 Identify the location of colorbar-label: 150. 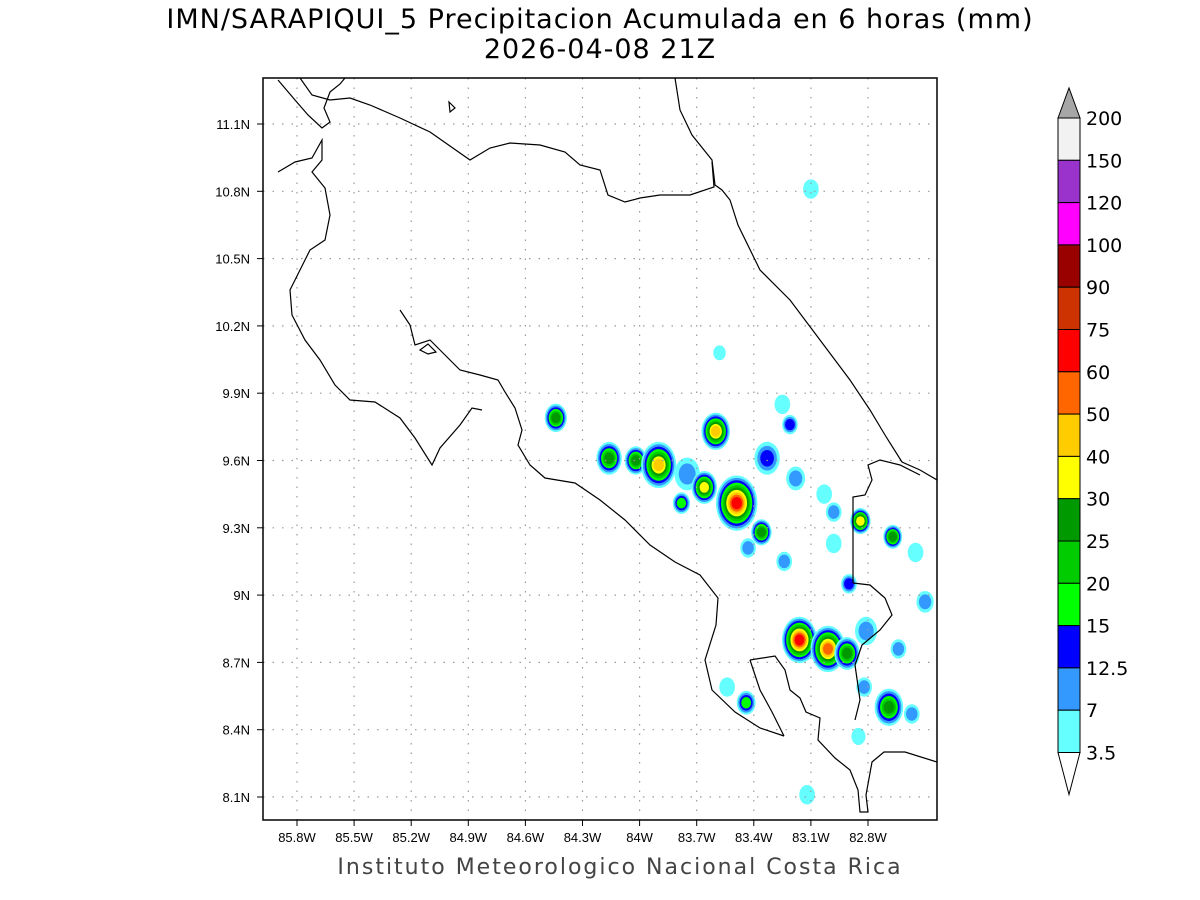
(1104, 161).